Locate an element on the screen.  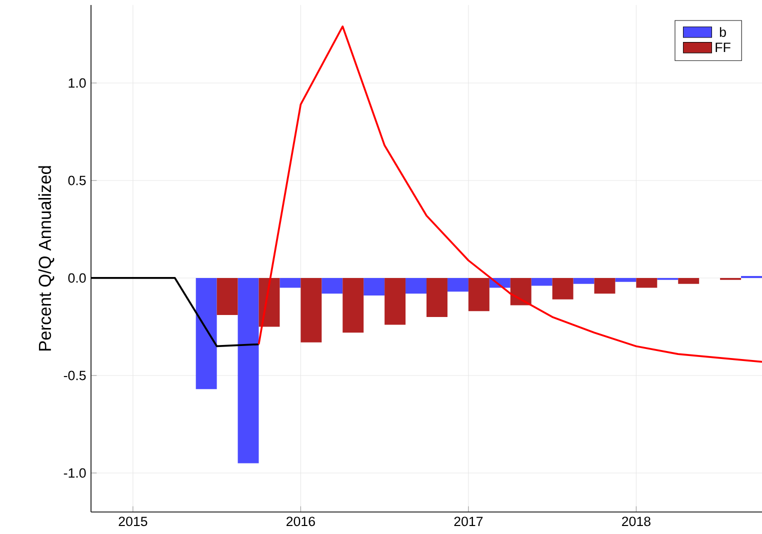
legend-label: b is located at coordinates (723, 32).